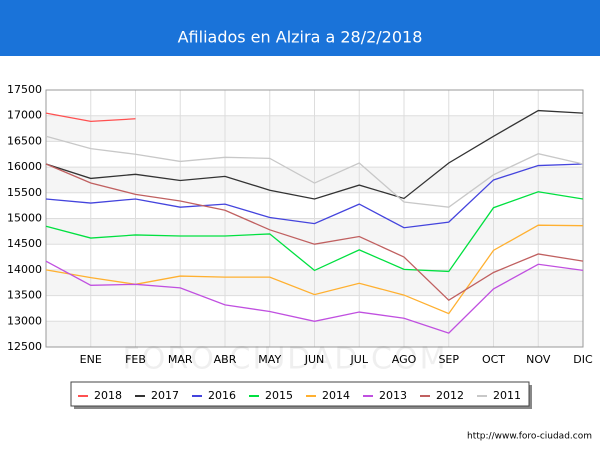  What do you see at coordinates (359, 359) in the screenshot?
I see `x-tick-label: JUL` at bounding box center [359, 359].